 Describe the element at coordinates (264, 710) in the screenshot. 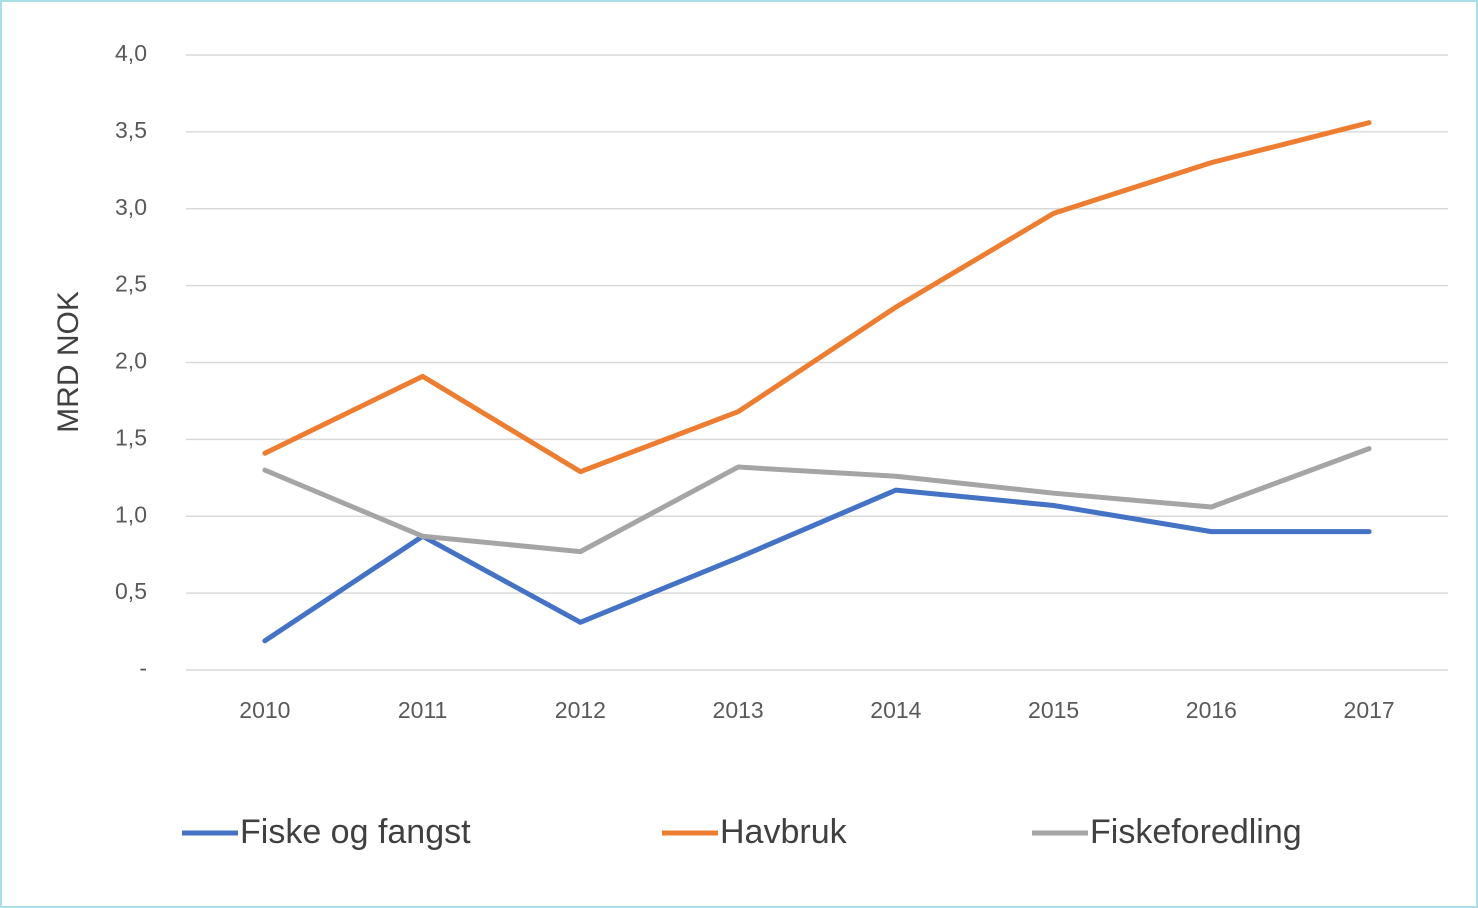

I see `x-tick-label: 2010` at that location.